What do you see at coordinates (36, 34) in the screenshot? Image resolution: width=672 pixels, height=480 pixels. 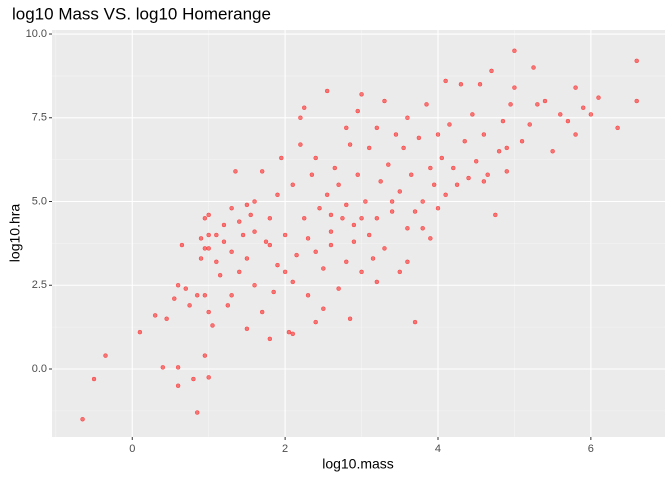 I see `y-tick-label: 10.0` at bounding box center [36, 34].